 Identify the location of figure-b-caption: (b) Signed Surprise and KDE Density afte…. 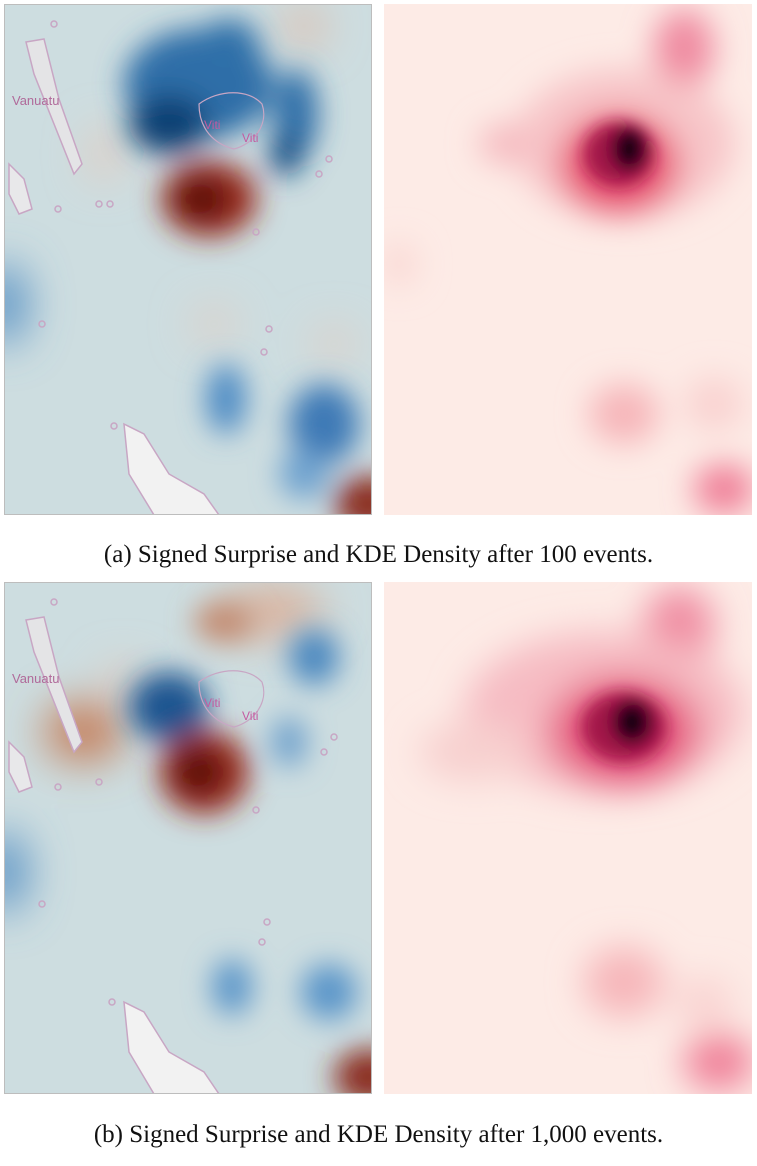
(378, 1134).